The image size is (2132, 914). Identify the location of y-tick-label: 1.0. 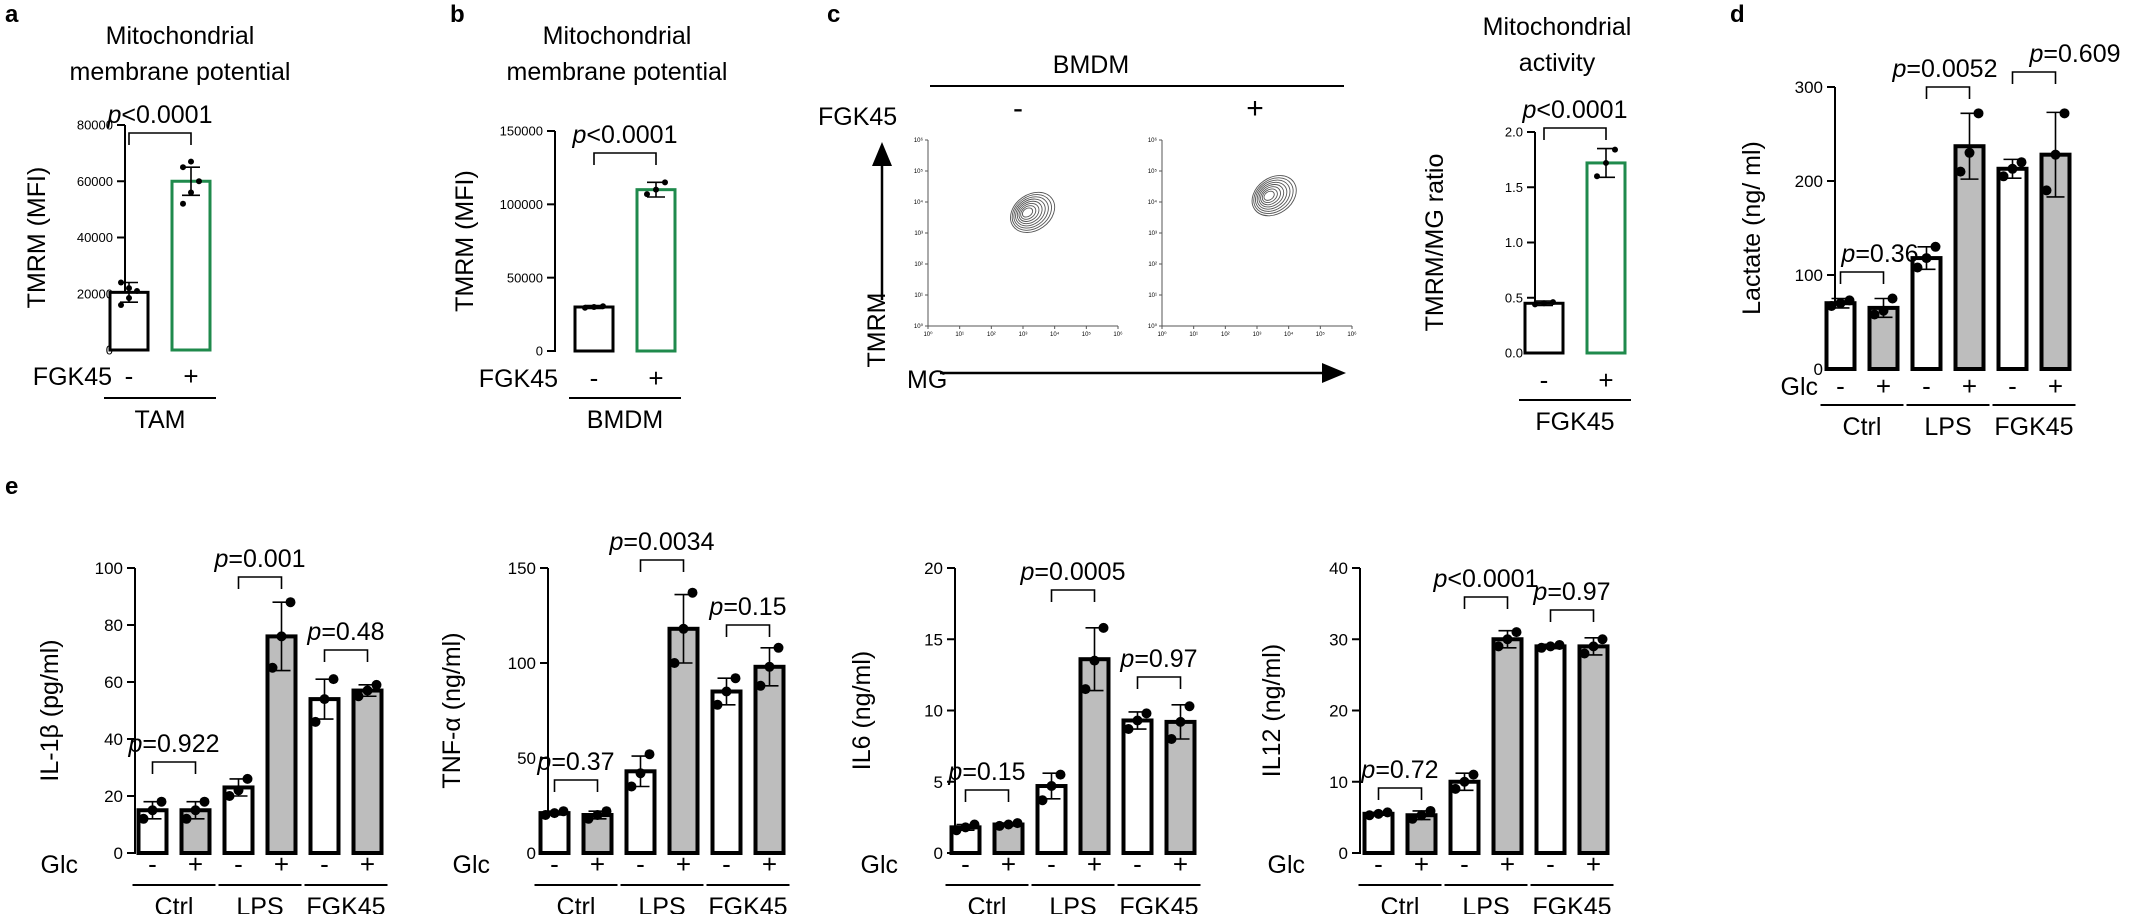
(1514, 242).